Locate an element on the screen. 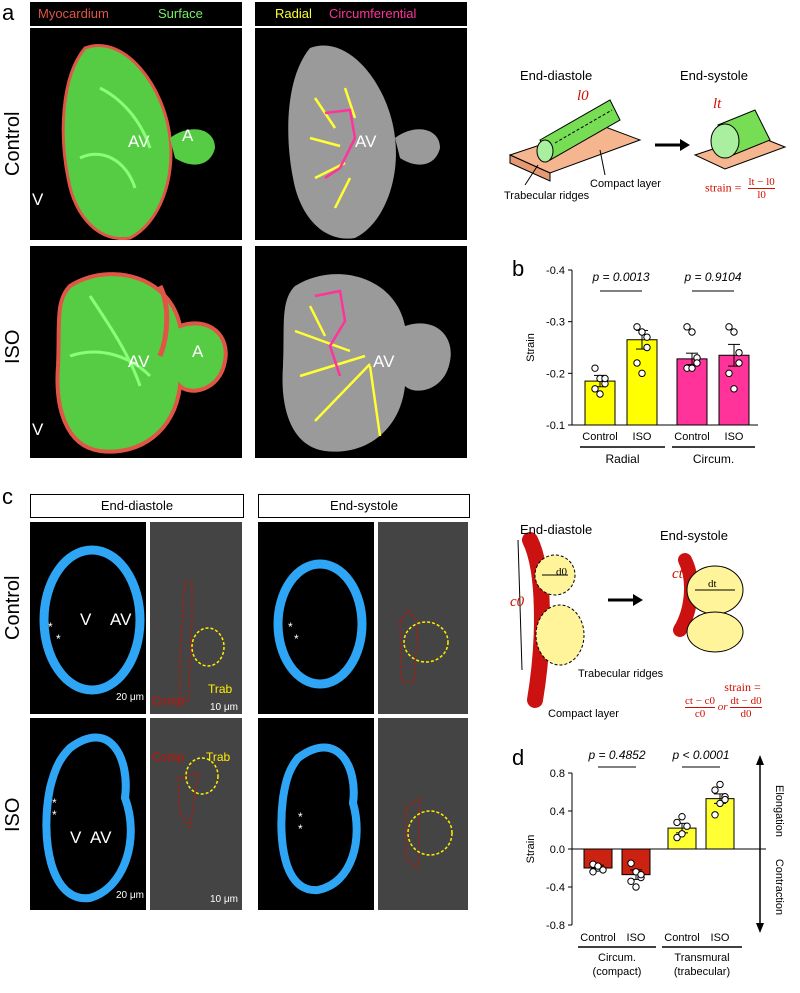 The image size is (800, 993). legend-surface: Surface is located at coordinates (180, 13).